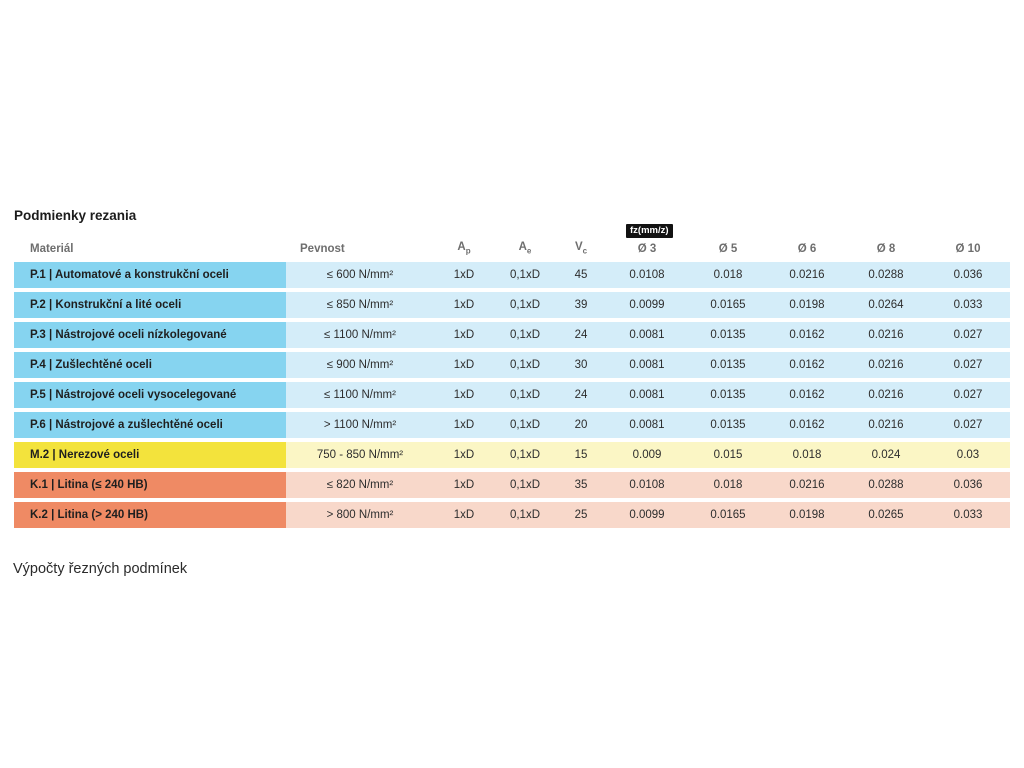  What do you see at coordinates (150, 275) in the screenshot?
I see `material-cell: P.1 | Automatové a konstrukční oceli` at bounding box center [150, 275].